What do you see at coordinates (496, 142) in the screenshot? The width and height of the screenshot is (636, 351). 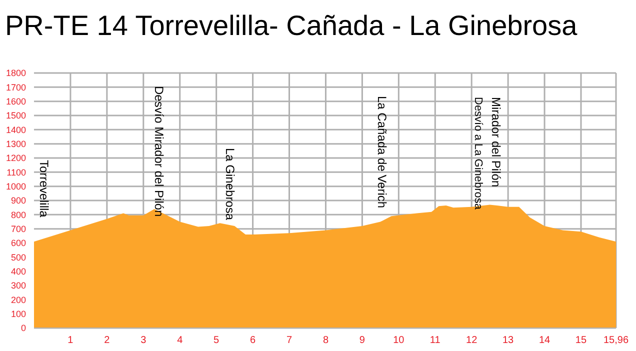 I see `annotation: Mirador del Pilón` at bounding box center [496, 142].